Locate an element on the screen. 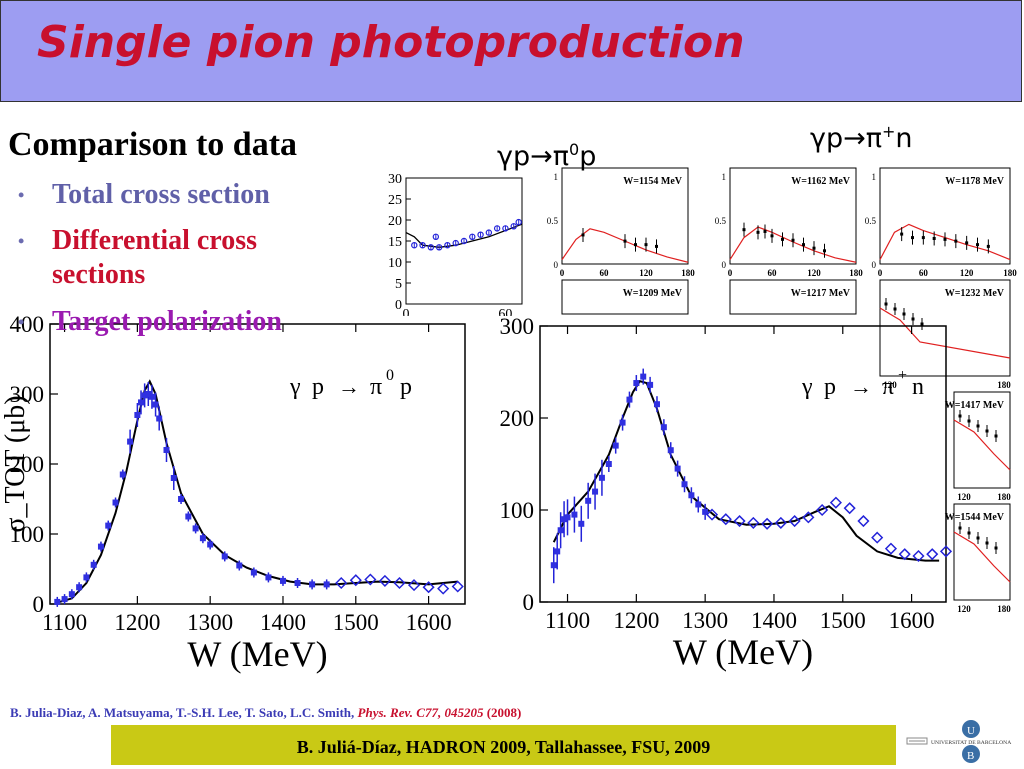 The image size is (1024, 769). x-tick-label: 1400 is located at coordinates (774, 620).